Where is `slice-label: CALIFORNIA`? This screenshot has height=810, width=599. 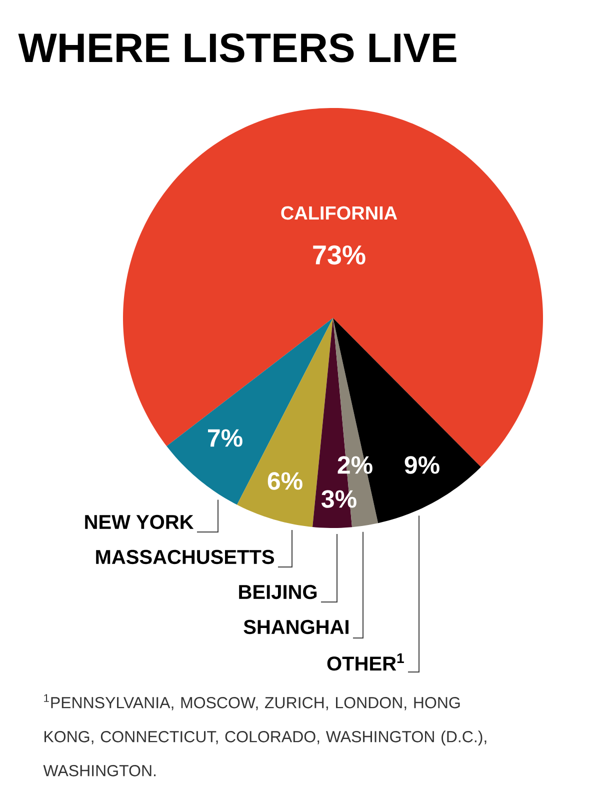 slice-label: CALIFORNIA is located at coordinates (339, 213).